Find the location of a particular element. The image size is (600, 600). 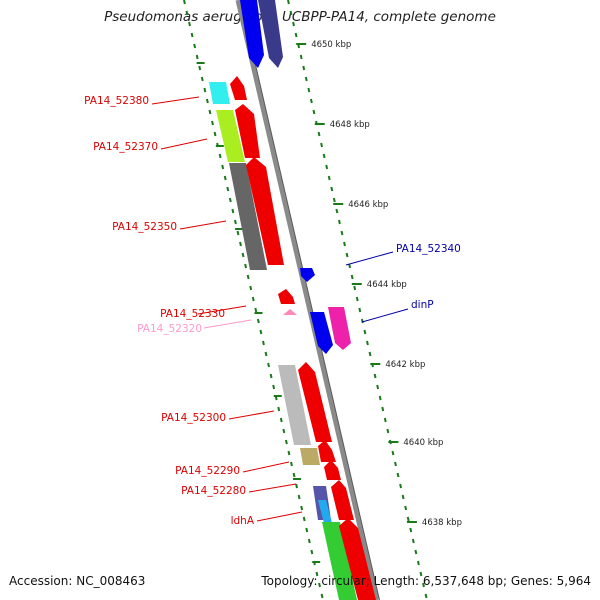

gene-arrow-top-blue is located at coordinates (252, 34).